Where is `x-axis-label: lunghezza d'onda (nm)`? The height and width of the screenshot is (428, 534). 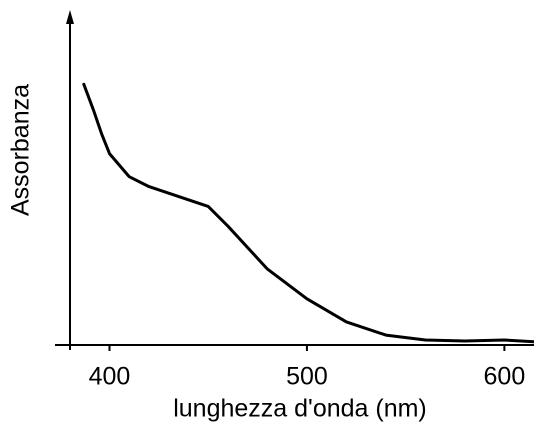
x-axis-label: lunghezza d'onda (nm) is located at coordinates (300, 409).